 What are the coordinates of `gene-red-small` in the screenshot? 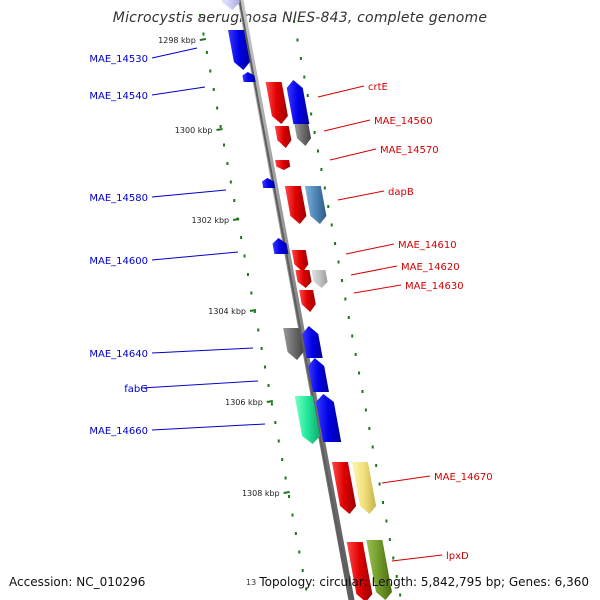 It's located at (283, 137).